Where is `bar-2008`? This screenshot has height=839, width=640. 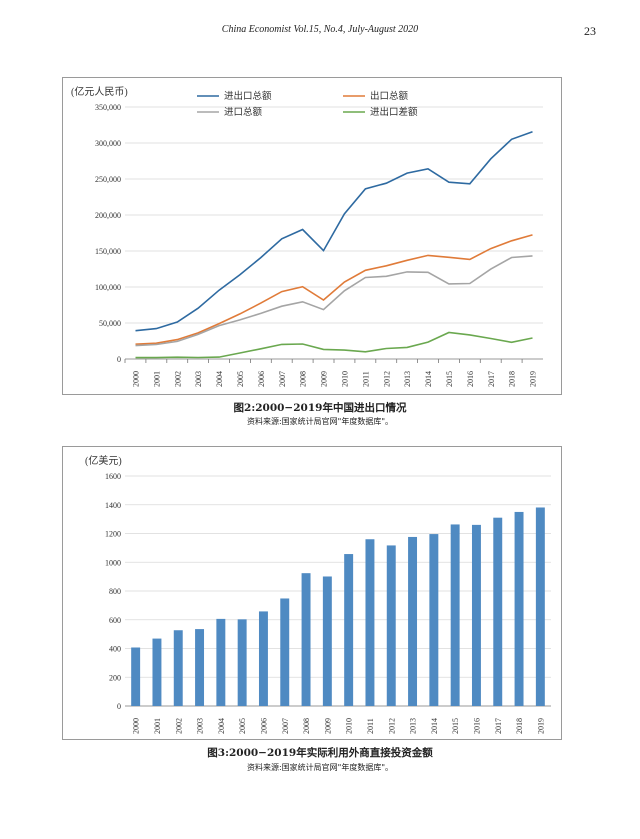
bar-2008 is located at coordinates (306, 639).